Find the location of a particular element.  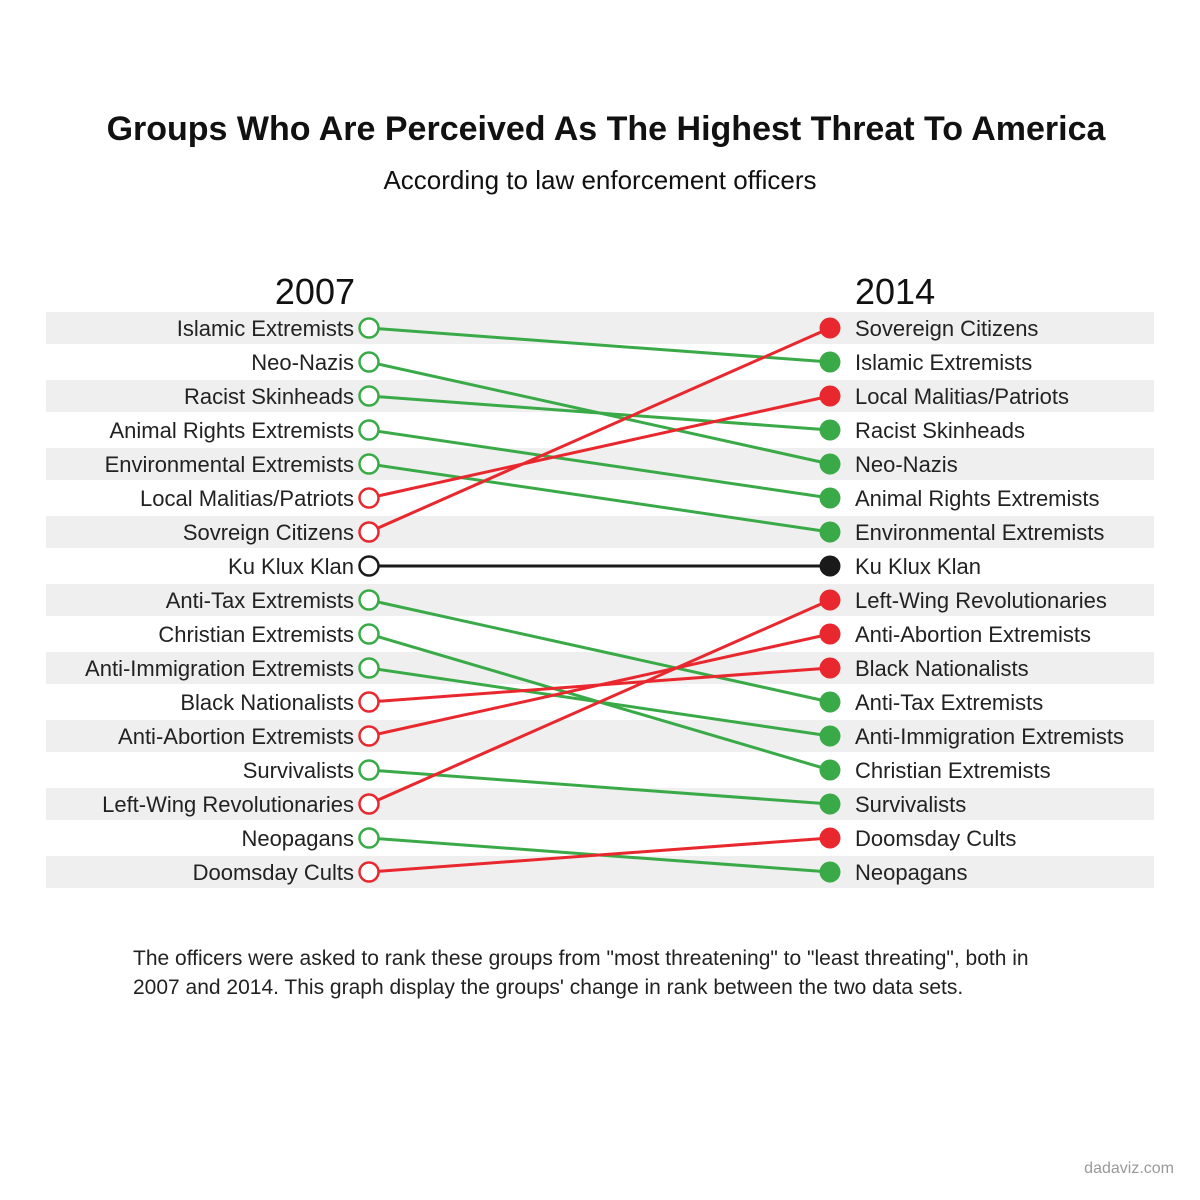

marker-2007-environmental-extremists is located at coordinates (369, 464).